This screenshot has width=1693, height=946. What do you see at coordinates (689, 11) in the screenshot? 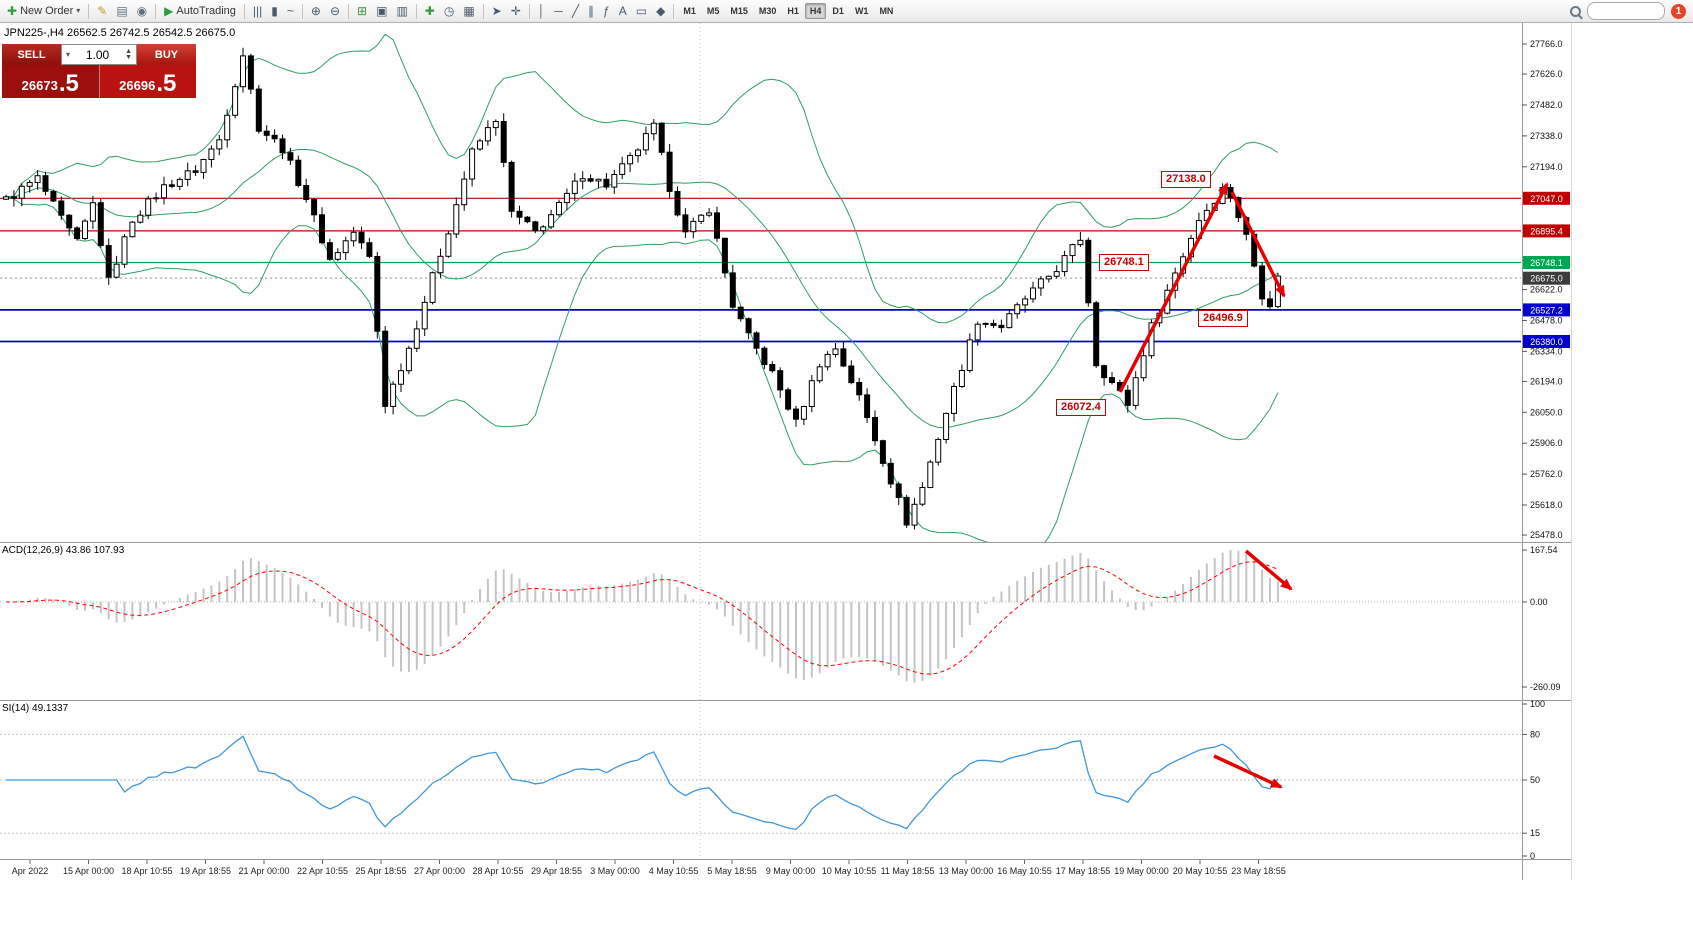
I see `timeframe-m1: M1` at bounding box center [689, 11].